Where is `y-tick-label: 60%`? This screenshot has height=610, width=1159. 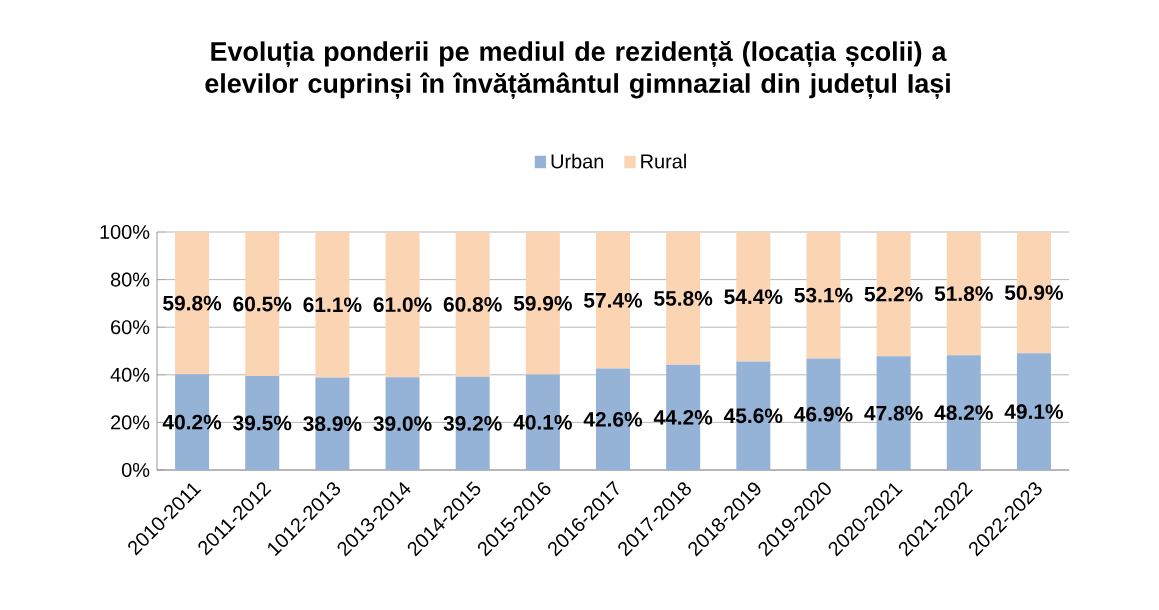 y-tick-label: 60% is located at coordinates (130, 327).